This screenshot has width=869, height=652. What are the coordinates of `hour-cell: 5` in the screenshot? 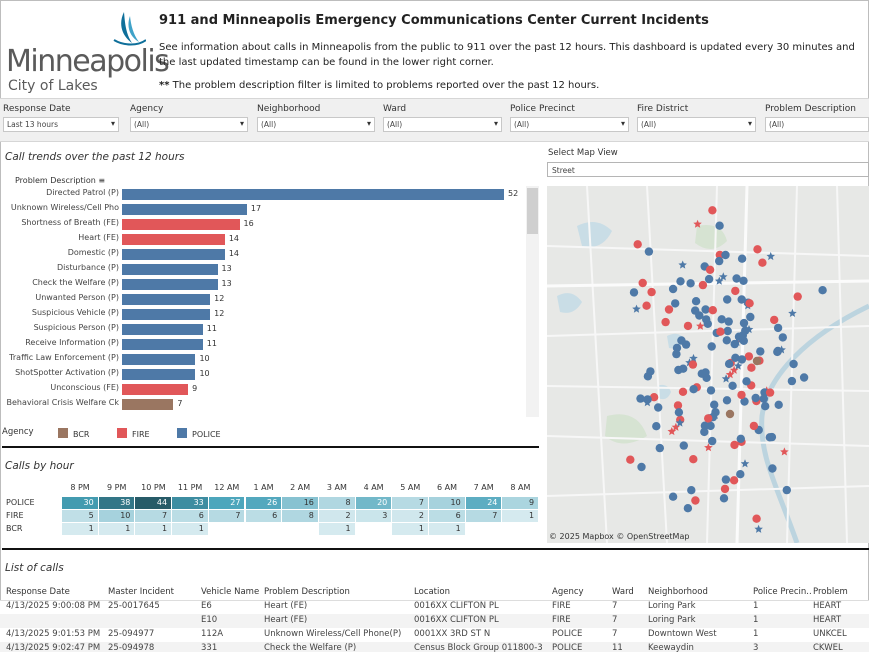 It's located at (80, 516).